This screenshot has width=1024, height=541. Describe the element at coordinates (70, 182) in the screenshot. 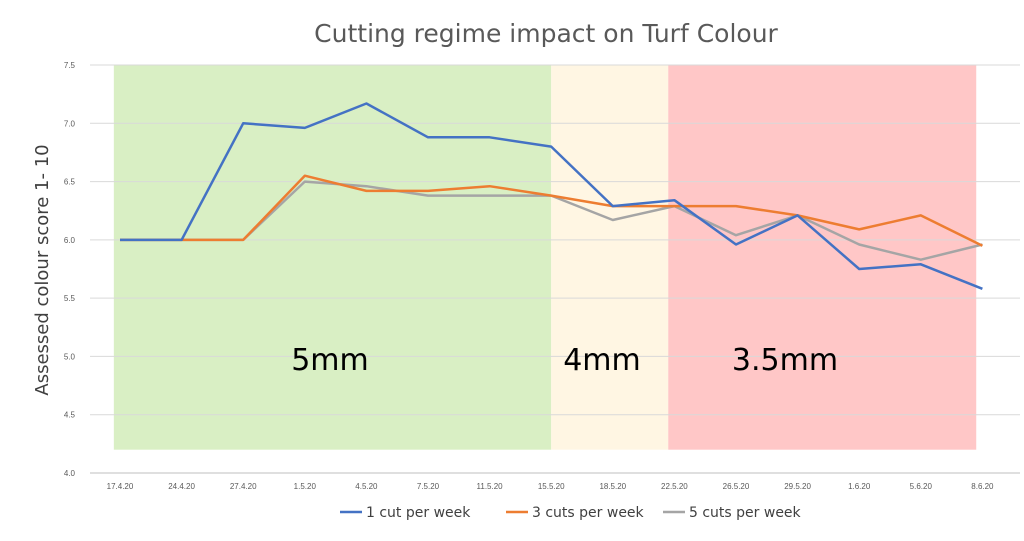

I see `y-tick-label: 6.5` at that location.